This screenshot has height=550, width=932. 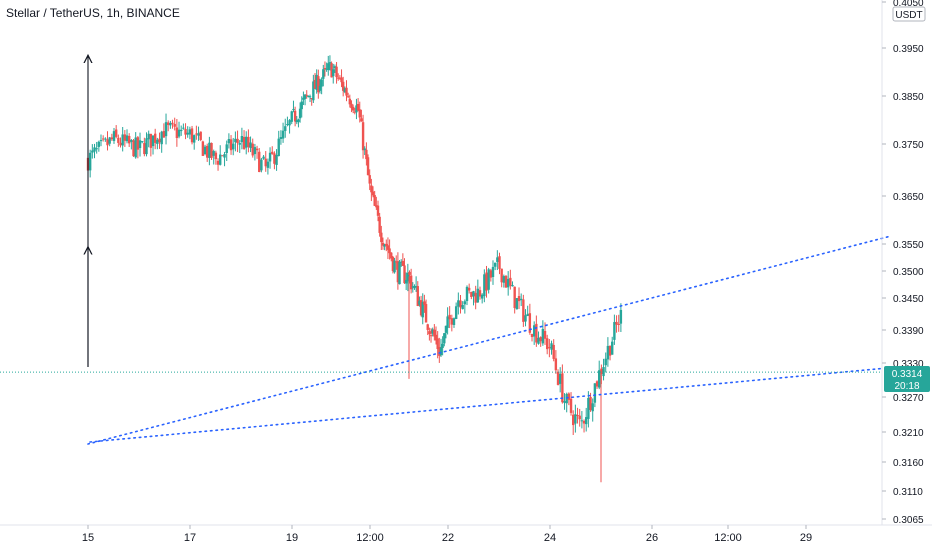 What do you see at coordinates (908, 364) in the screenshot?
I see `price-tick-label: 0.3330` at bounding box center [908, 364].